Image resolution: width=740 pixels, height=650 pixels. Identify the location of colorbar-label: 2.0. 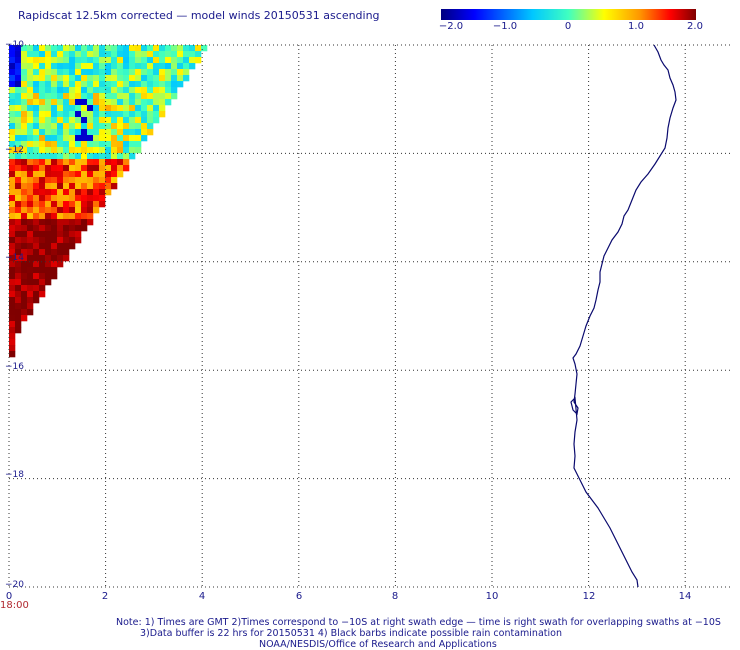
(695, 26).